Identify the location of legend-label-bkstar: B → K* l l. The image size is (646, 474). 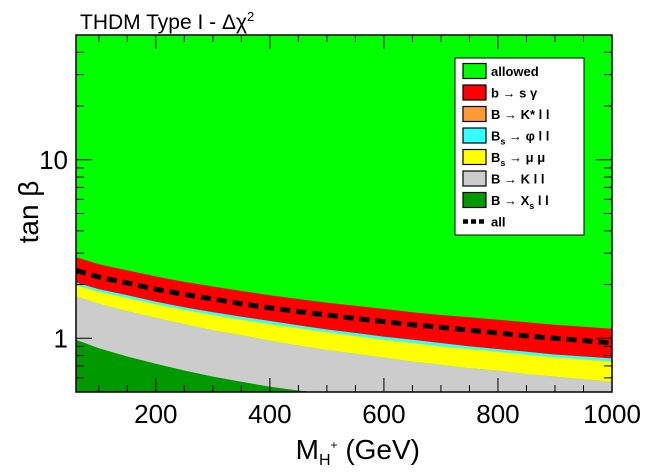
(520, 114).